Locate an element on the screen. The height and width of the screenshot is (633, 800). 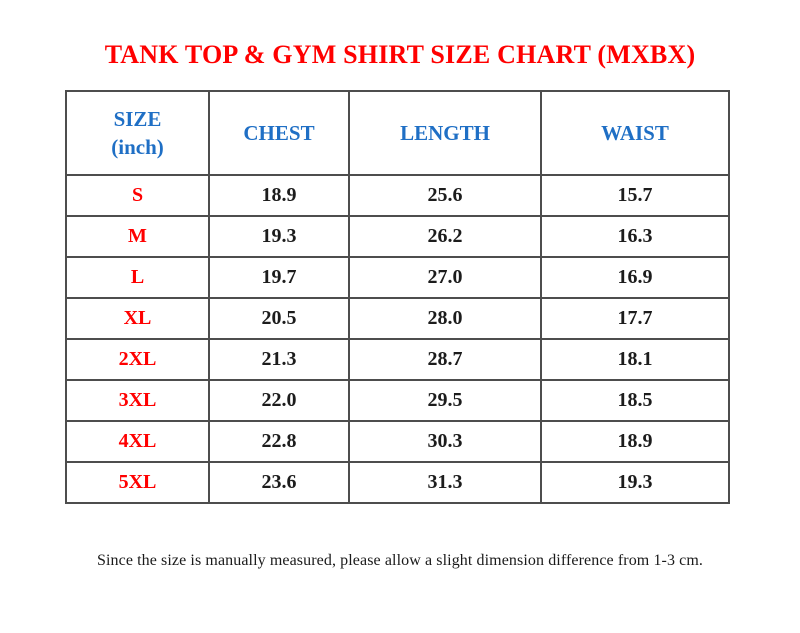
length-value: 29.5 is located at coordinates (445, 400).